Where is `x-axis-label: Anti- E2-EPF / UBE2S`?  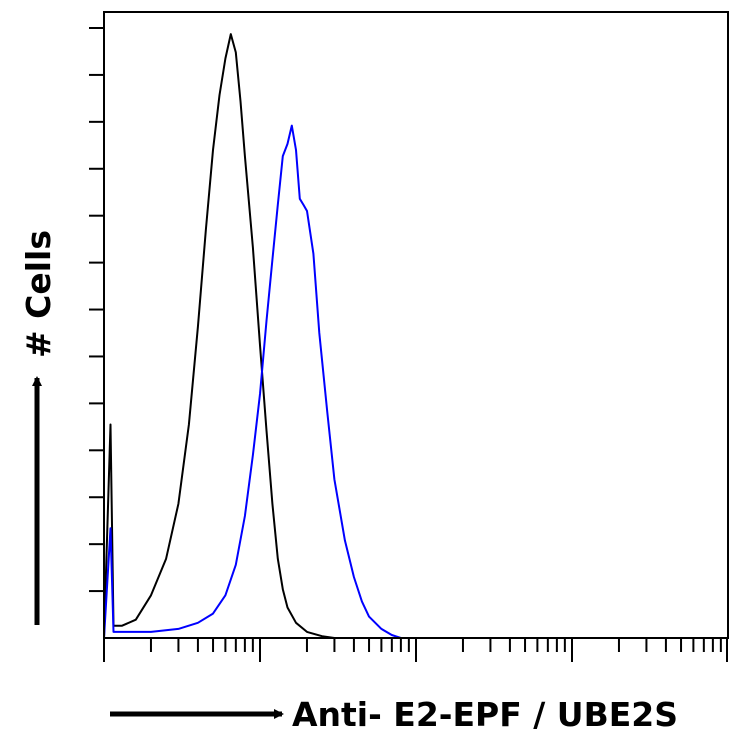
x-axis-label: Anti- E2-EPF / UBE2S is located at coordinates (485, 714).